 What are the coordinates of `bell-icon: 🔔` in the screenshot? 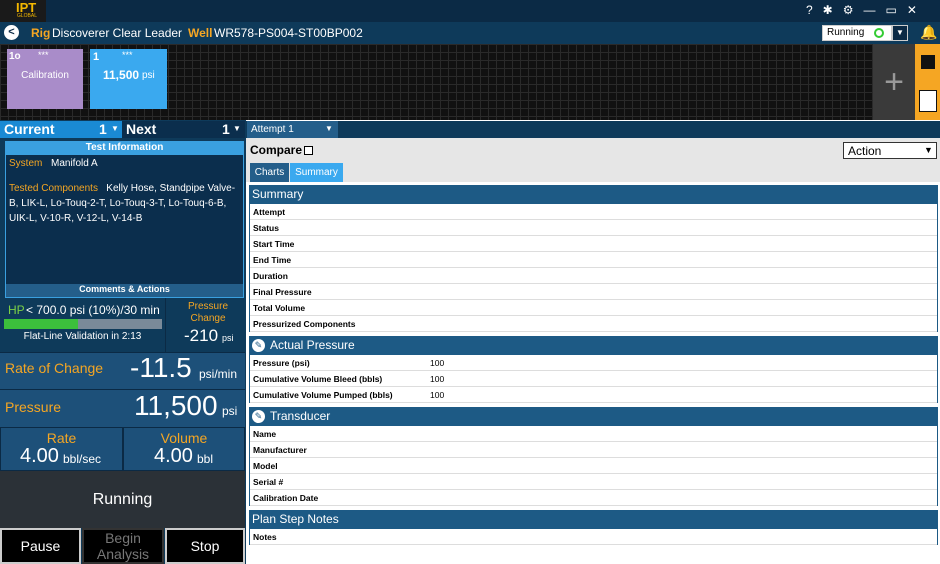 It's located at (929, 32).